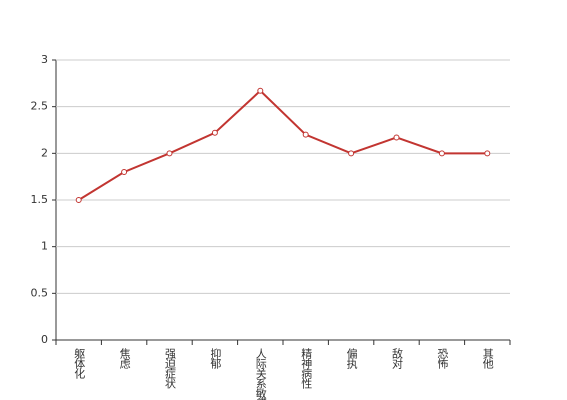 Image resolution: width=567 pixels, height=400 pixels. I want to click on x-tick-label: 恐怖, so click(442, 358).